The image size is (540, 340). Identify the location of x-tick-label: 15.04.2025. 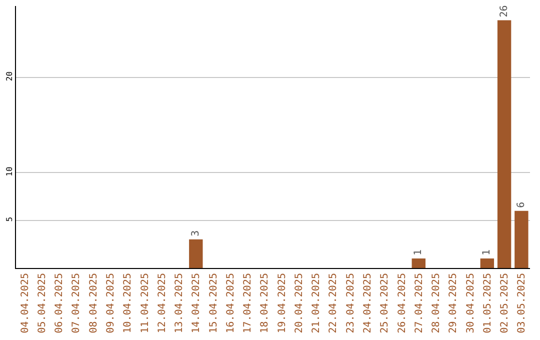
(214, 303).